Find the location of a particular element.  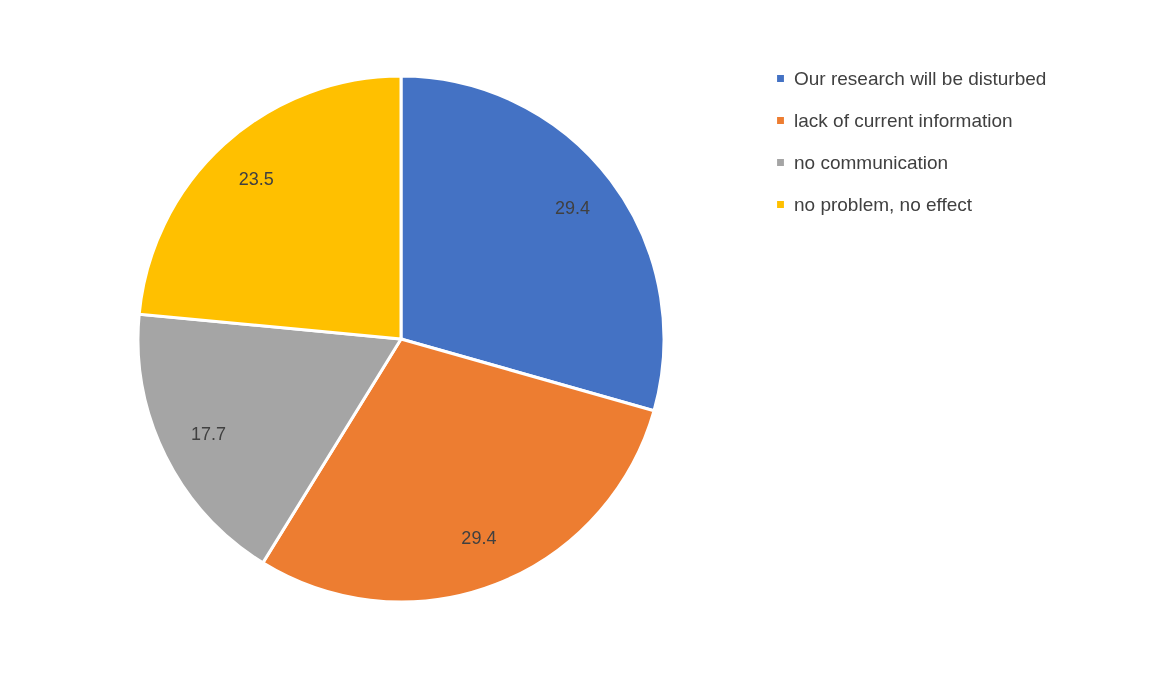

data-label: 17.7 is located at coordinates (209, 433).